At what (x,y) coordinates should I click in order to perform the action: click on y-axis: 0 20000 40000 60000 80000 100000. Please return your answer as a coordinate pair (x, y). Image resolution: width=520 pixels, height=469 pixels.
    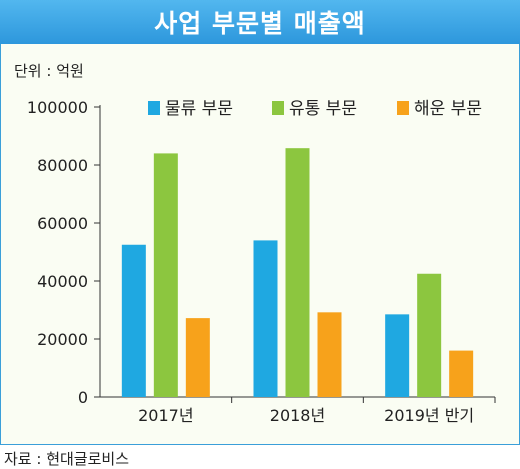
    Looking at the image, I should click on (64, 252).